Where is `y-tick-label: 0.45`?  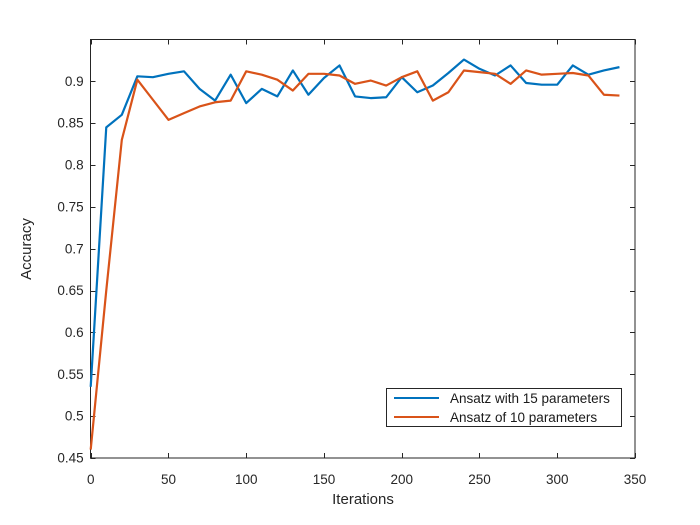 y-tick-label: 0.45 is located at coordinates (70, 458).